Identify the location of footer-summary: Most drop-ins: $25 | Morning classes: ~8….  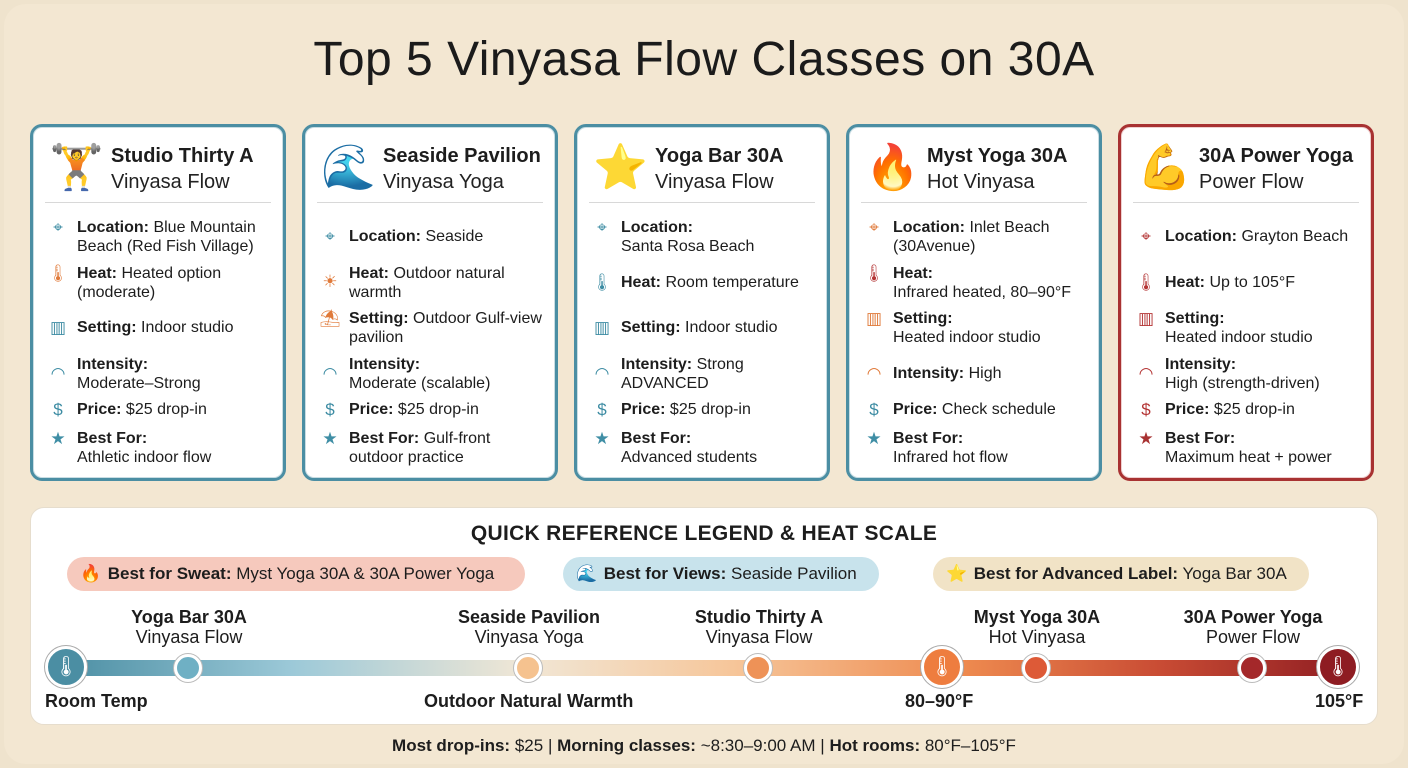
(704, 746).